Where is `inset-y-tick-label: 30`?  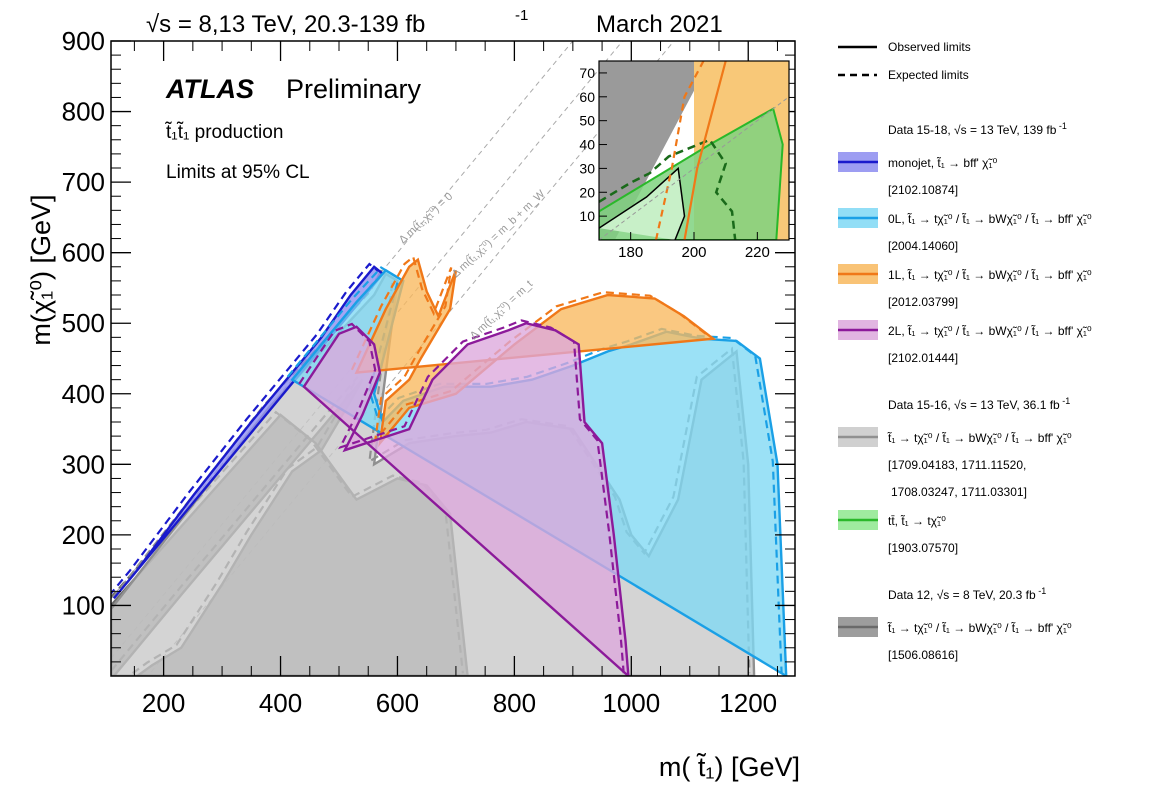
inset-y-tick-label: 30 is located at coordinates (587, 168).